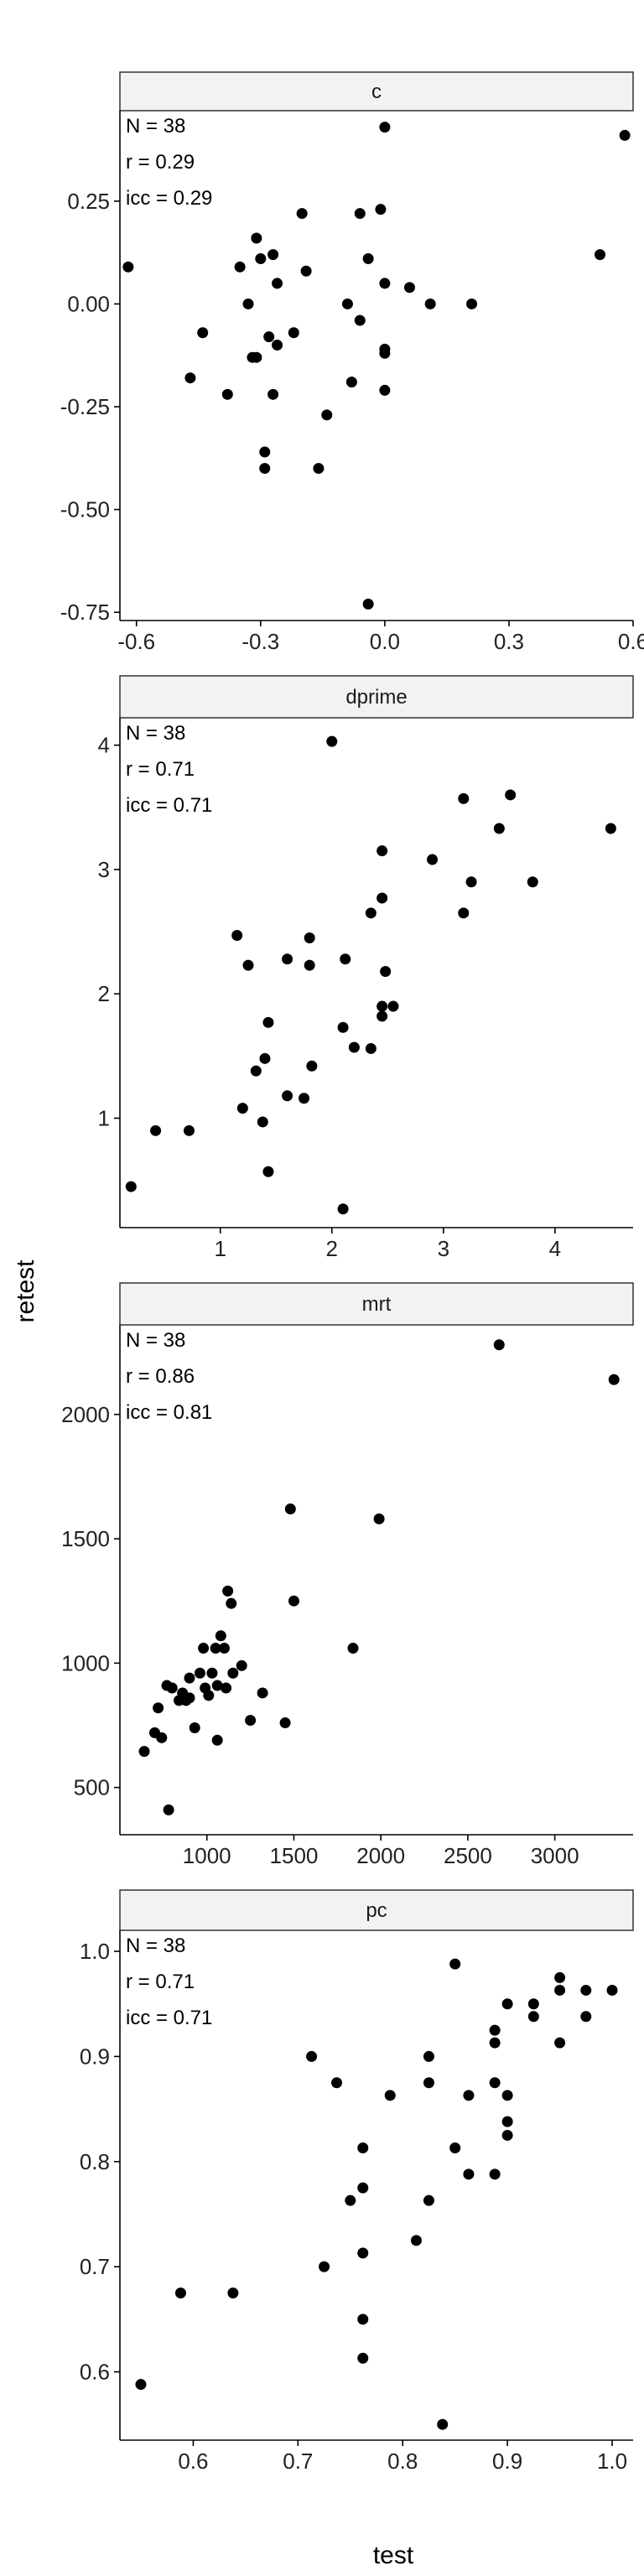 This screenshot has width=644, height=2576. What do you see at coordinates (160, 769) in the screenshot?
I see `stat-annotation: r = 0.71` at bounding box center [160, 769].